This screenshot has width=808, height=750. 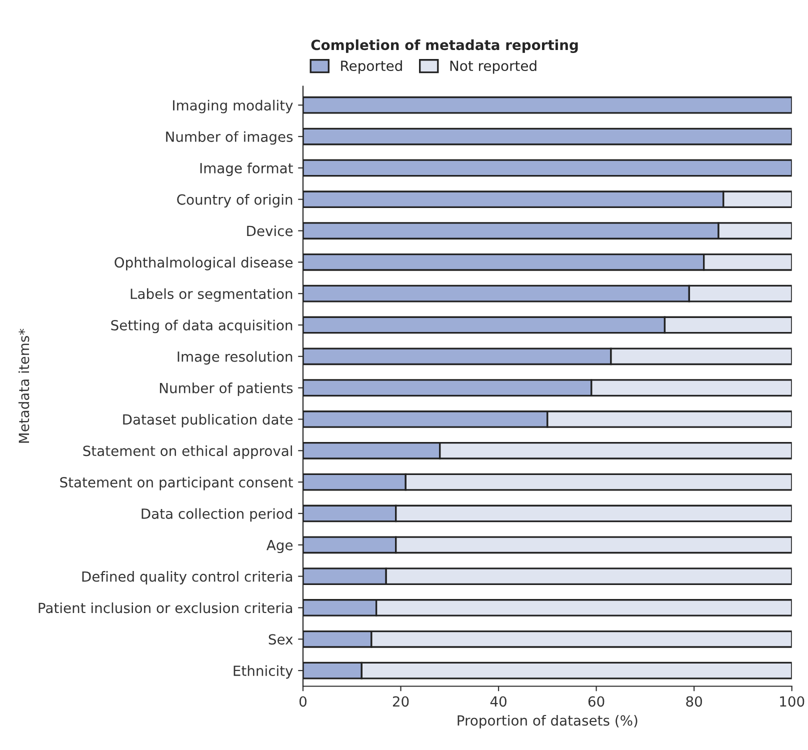 What do you see at coordinates (444, 46) in the screenshot?
I see `legend-title: Completion of metadata reporting` at bounding box center [444, 46].